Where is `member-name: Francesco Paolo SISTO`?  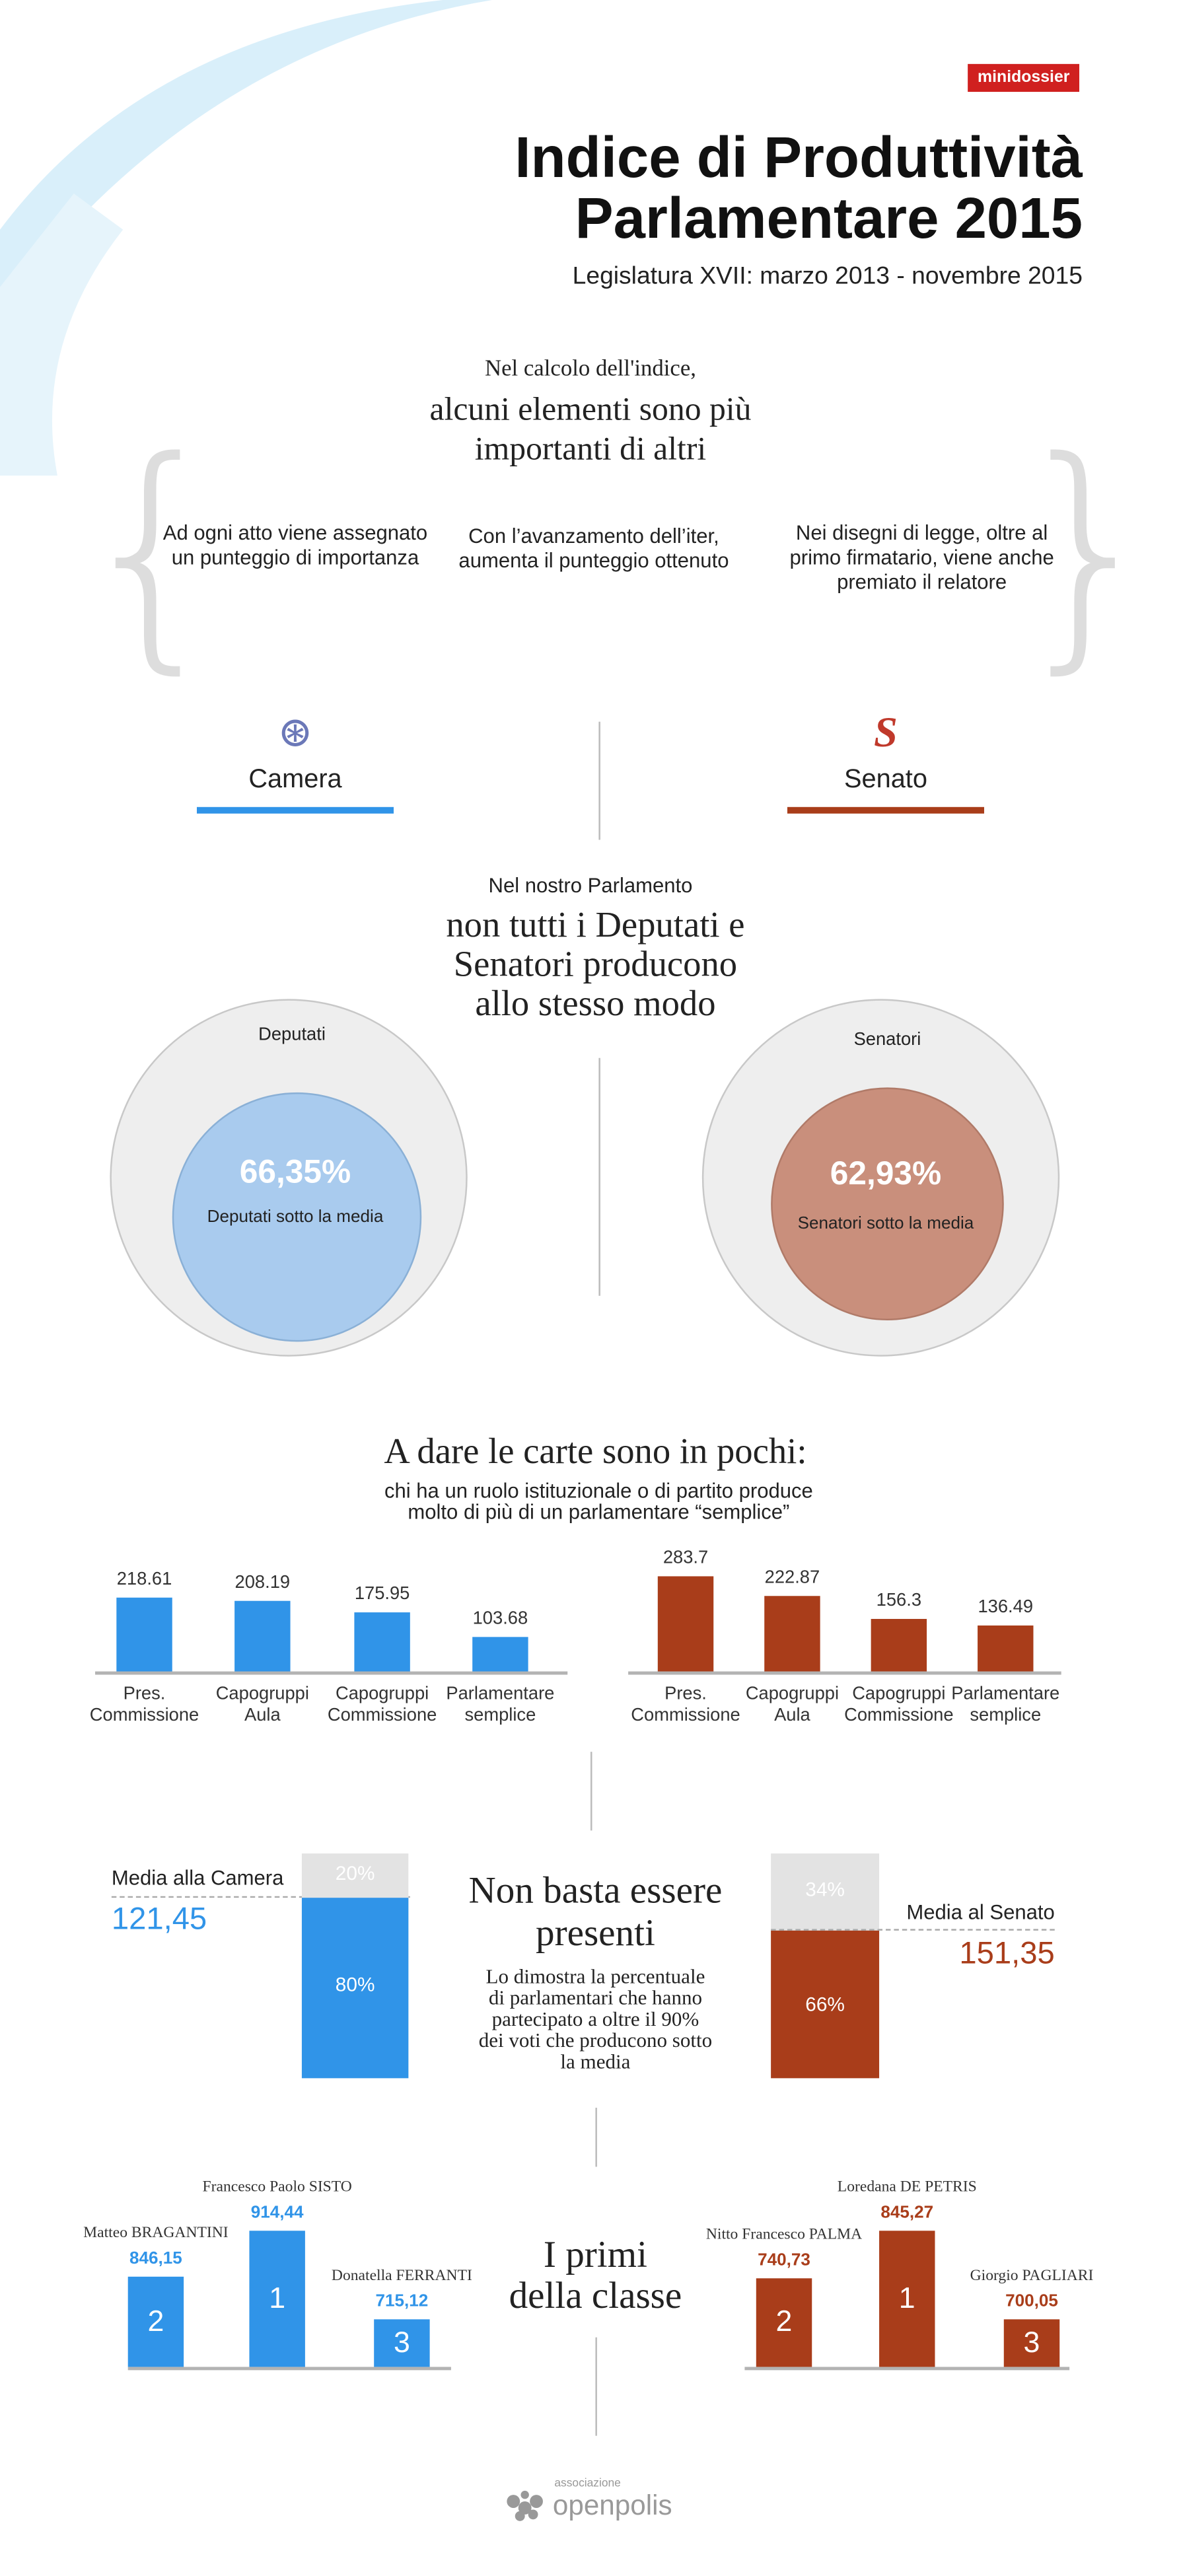
member-name: Francesco Paolo SISTO is located at coordinates (277, 2189).